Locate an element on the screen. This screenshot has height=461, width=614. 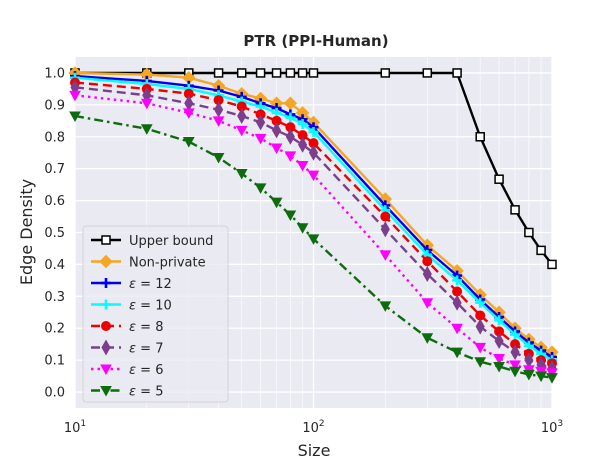
y-tick-labels: 0.0 0.1 0.2 0.3 0.4 0.5 0.6 0.7 0.8 0.9 1.0 is located at coordinates (54, 233).